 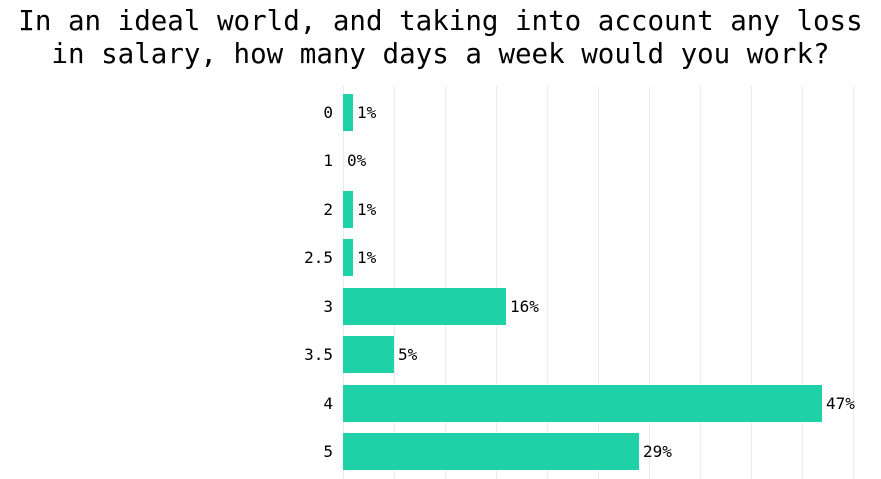 What do you see at coordinates (328, 403) in the screenshot?
I see `category-label-4: 4` at bounding box center [328, 403].